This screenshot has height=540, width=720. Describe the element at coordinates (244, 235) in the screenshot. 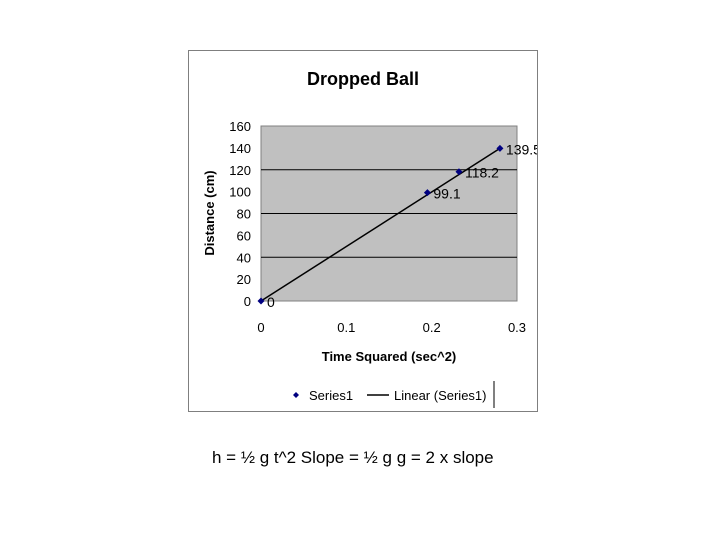

I see `y-tick-label: 60` at that location.